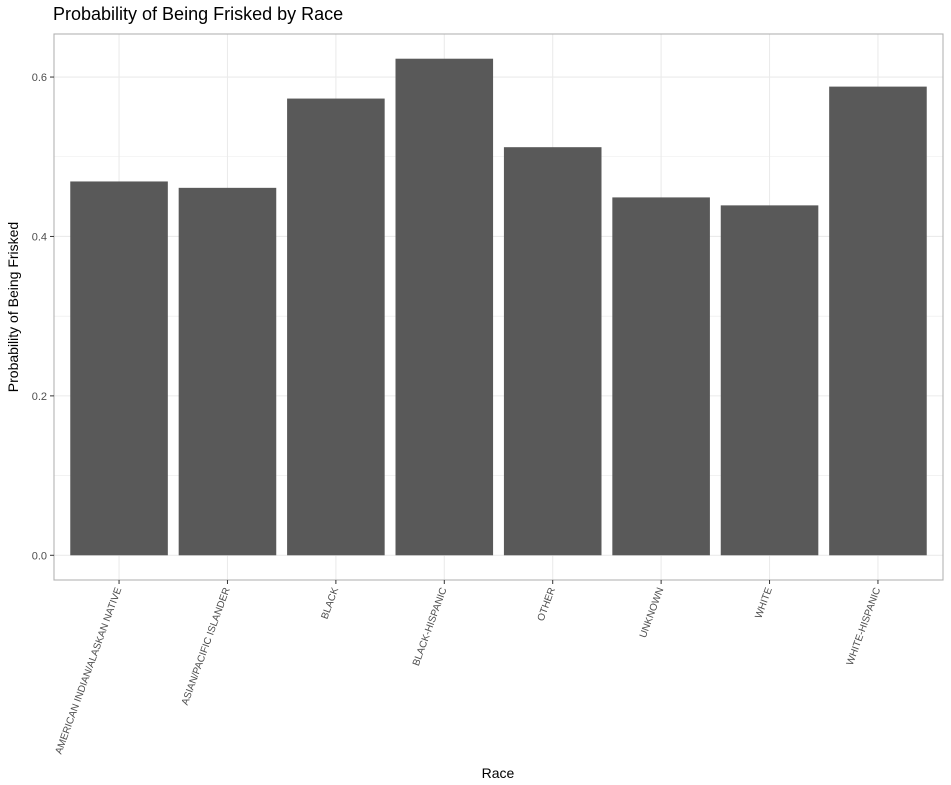  Describe the element at coordinates (864, 626) in the screenshot. I see `x-tick-label: WHITE-HISPANIC` at that location.